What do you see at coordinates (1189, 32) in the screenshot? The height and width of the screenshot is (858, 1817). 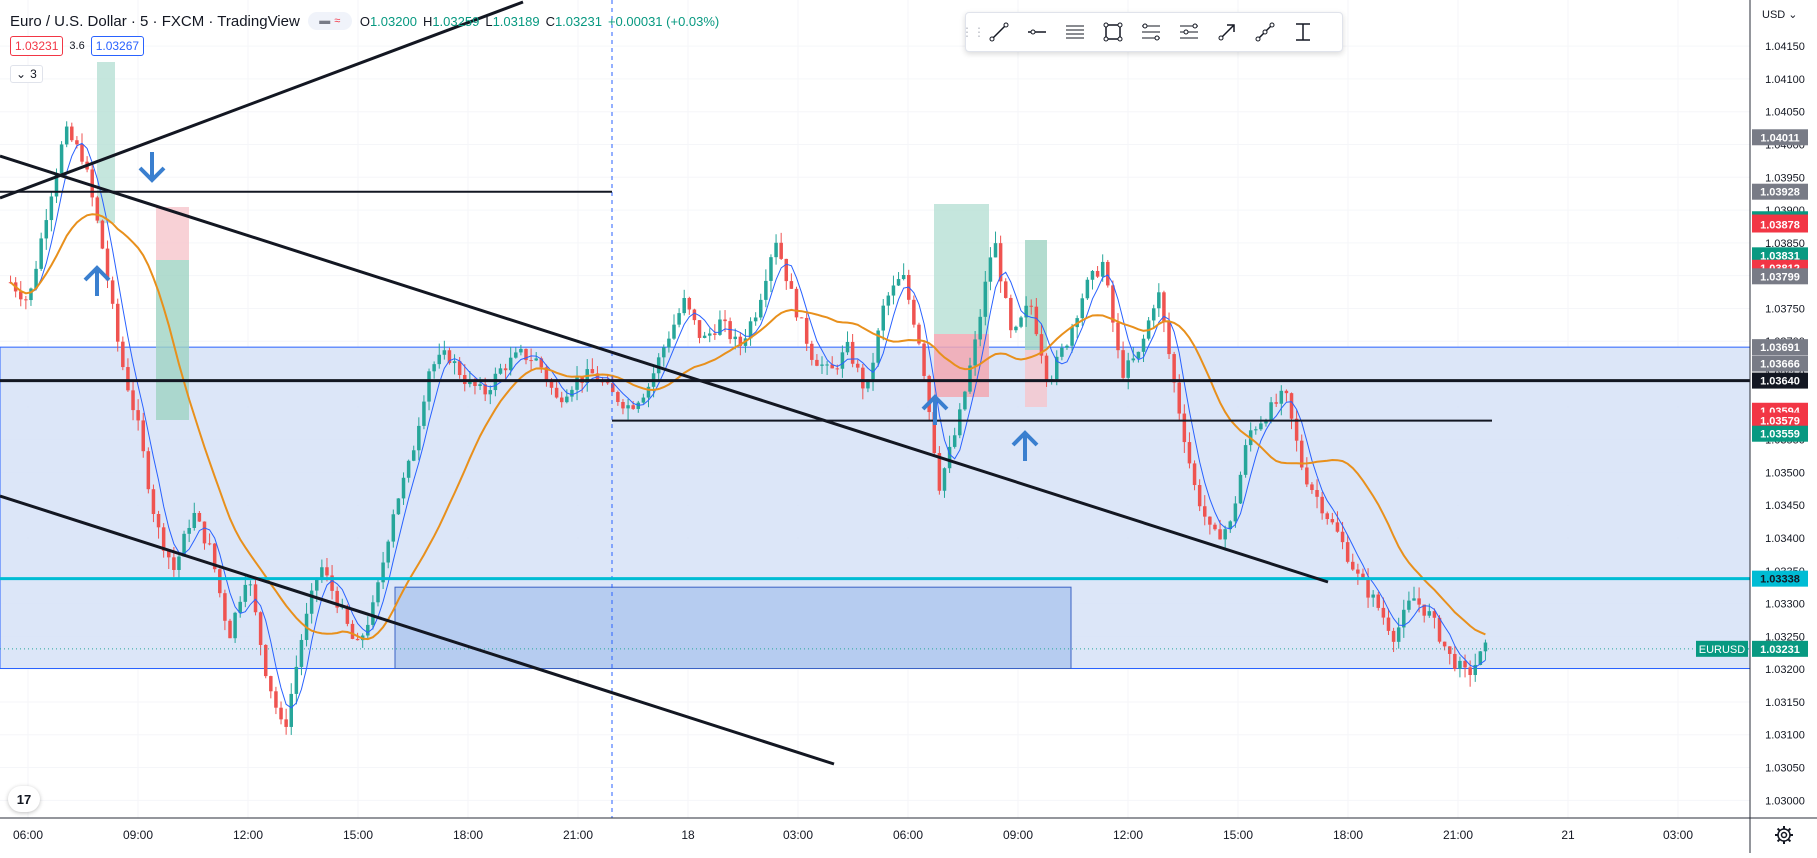 I see `fib-extension-icon` at bounding box center [1189, 32].